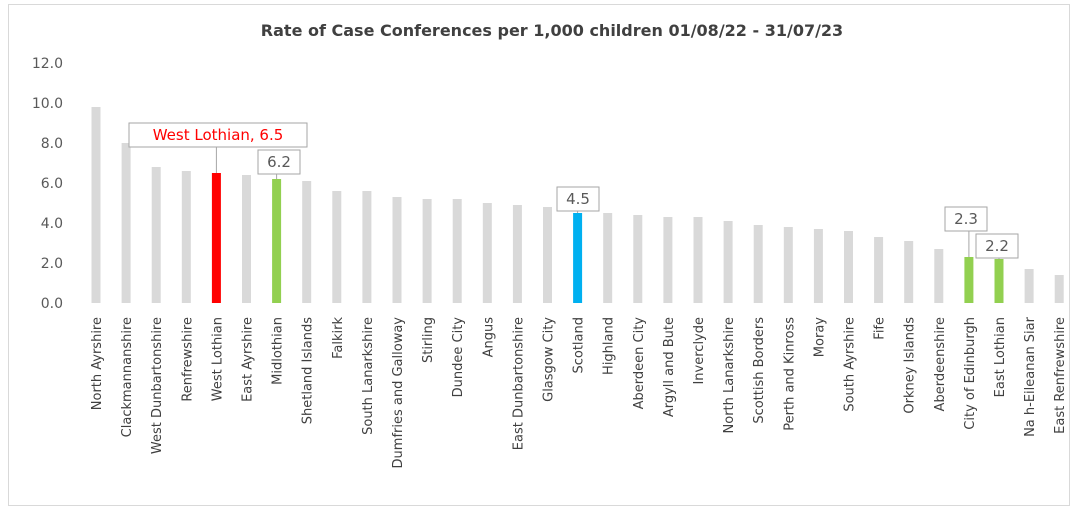  What do you see at coordinates (1060, 375) in the screenshot?
I see `x-tick-label: East Renfrewshire` at bounding box center [1060, 375].